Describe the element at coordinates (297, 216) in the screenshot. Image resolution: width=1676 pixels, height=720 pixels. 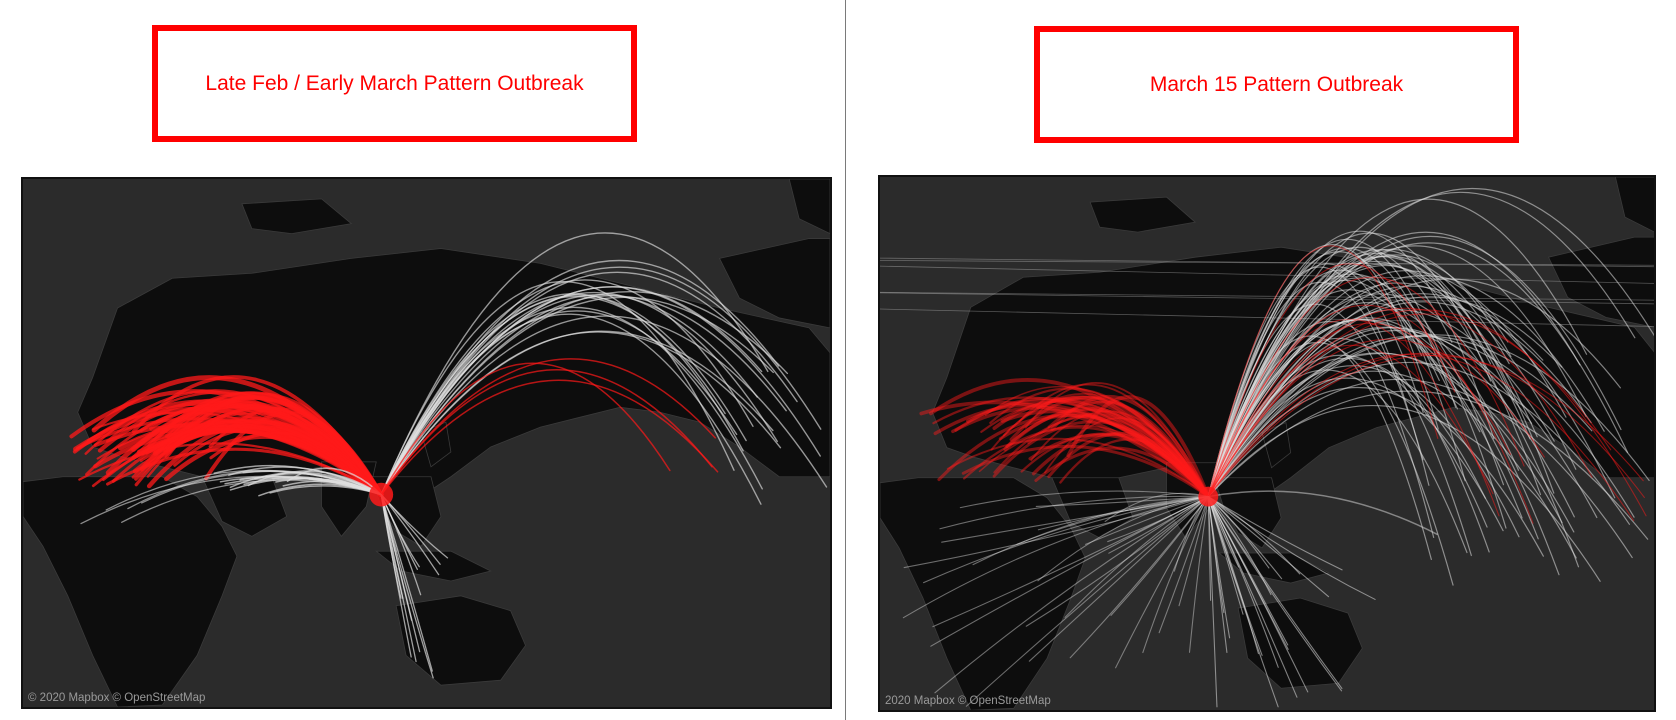
I see `arctic-islands-landmass` at that location.